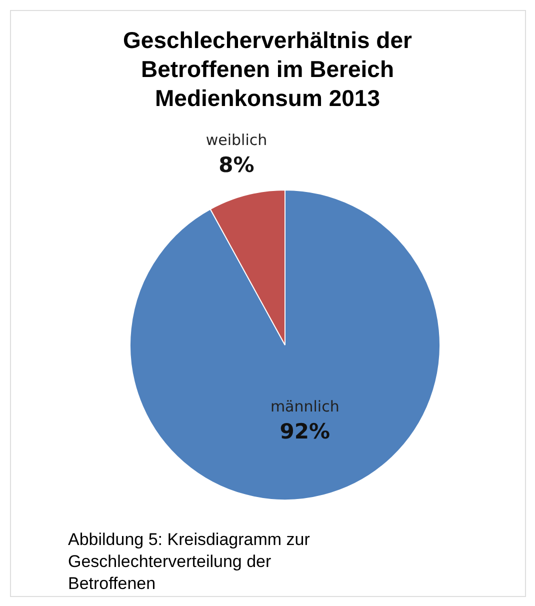 This screenshot has height=606, width=535. I want to click on data-label: 8%, so click(236, 165).